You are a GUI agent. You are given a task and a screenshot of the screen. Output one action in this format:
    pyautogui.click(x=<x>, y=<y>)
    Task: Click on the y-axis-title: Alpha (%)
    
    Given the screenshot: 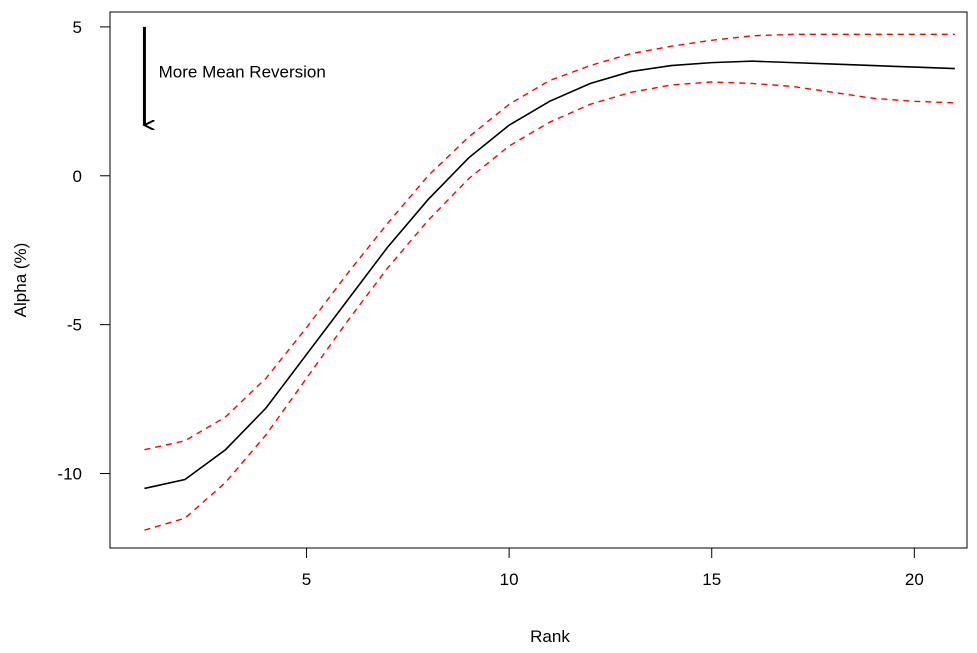 What is the action you would take?
    pyautogui.click(x=20, y=280)
    